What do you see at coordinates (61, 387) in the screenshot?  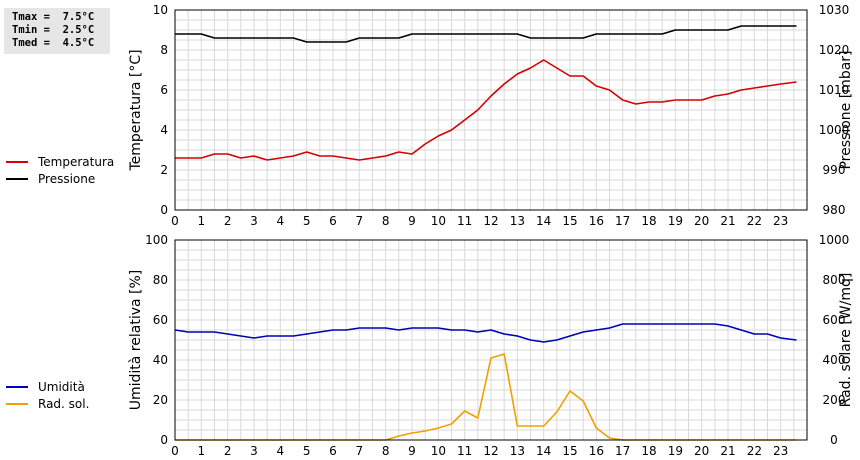 I see `legend-label: Umidità` at bounding box center [61, 387].